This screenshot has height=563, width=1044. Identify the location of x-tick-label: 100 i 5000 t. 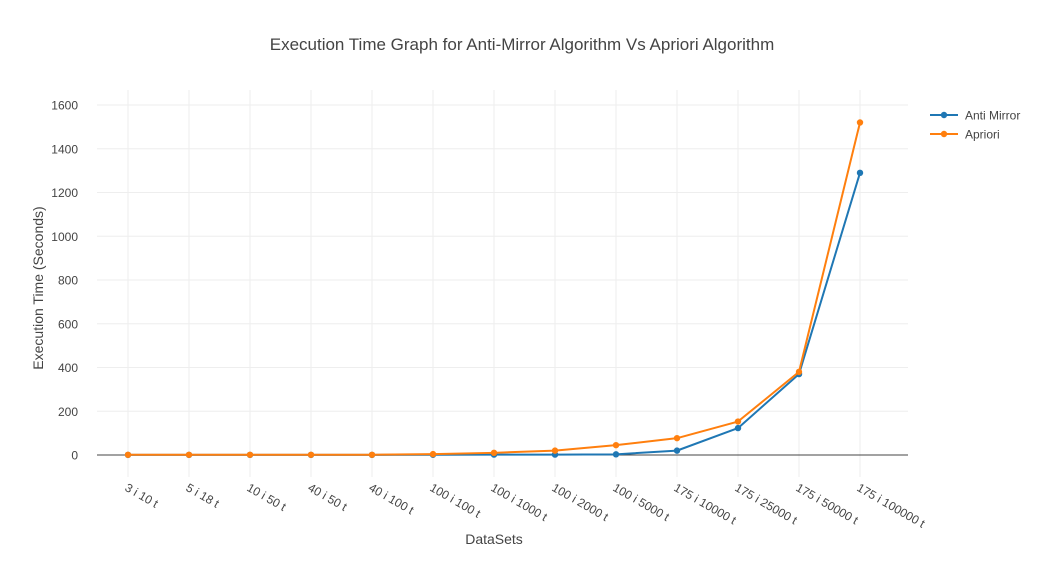
(642, 502).